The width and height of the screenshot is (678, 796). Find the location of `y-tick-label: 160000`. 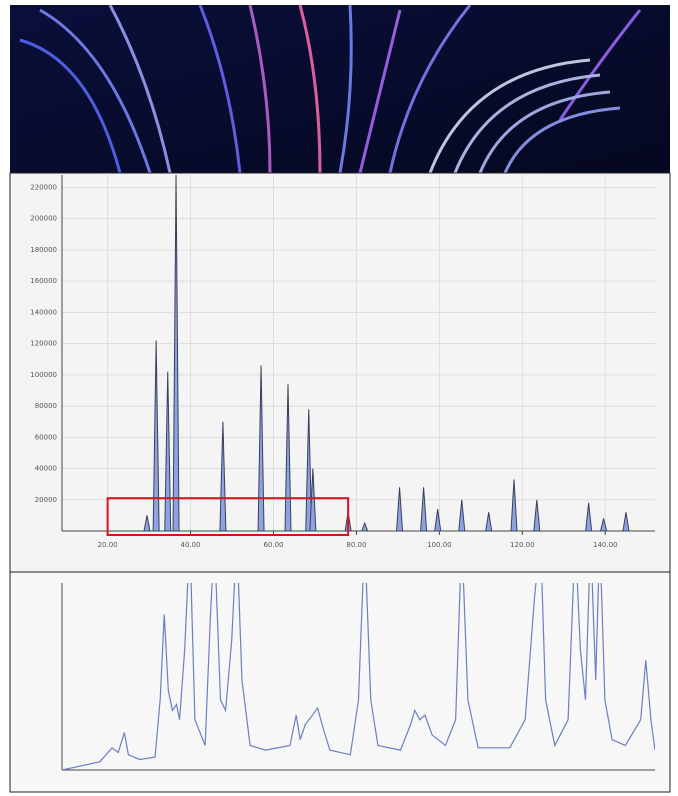

y-tick-label: 160000 is located at coordinates (43, 281).